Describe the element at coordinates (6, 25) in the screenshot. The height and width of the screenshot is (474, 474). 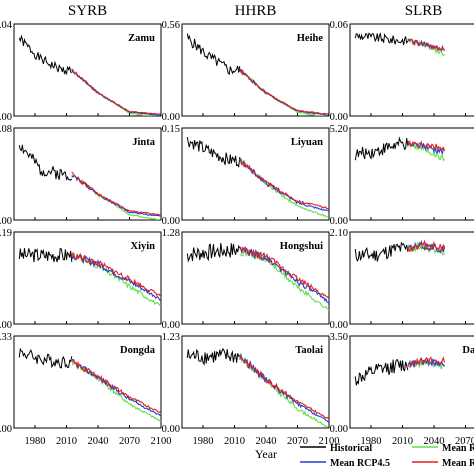
I see `y-tick-label-top: .04` at that location.